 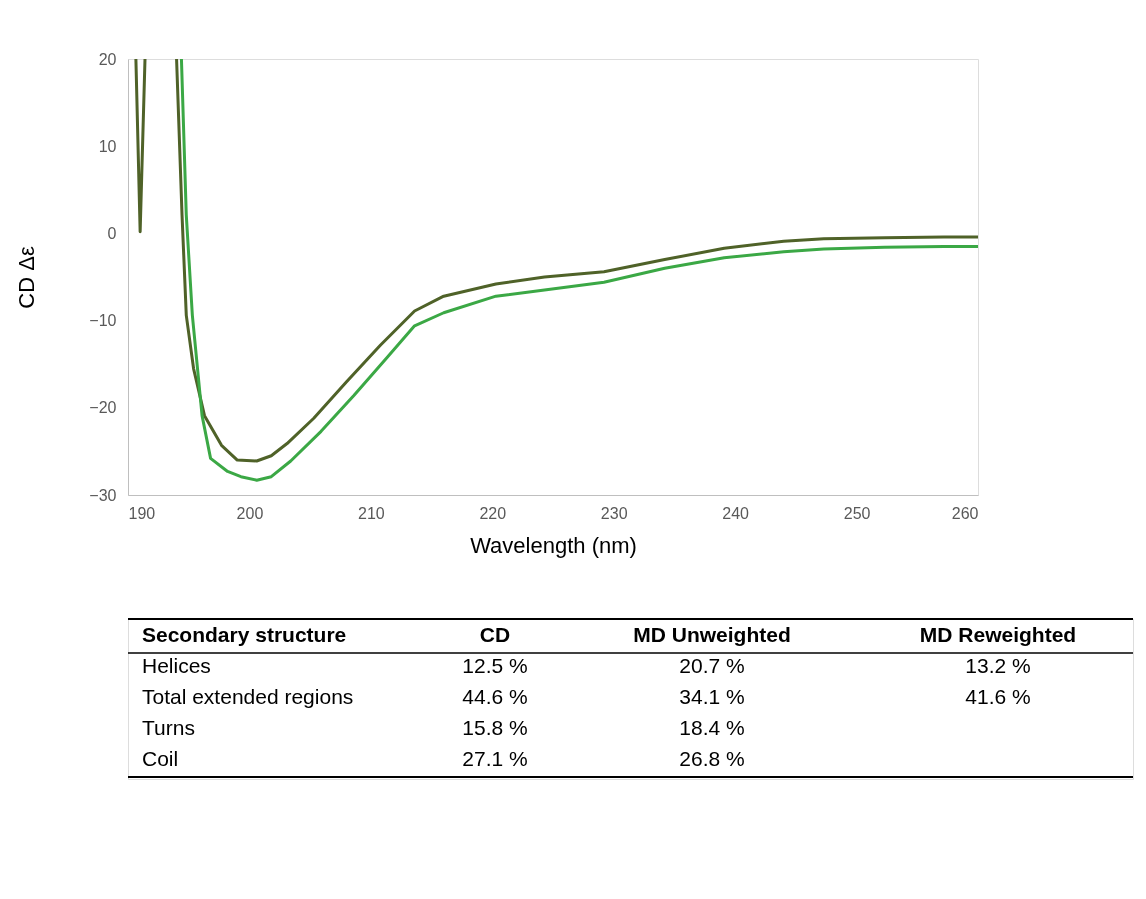 I want to click on category-label: Helices, so click(x=176, y=665).